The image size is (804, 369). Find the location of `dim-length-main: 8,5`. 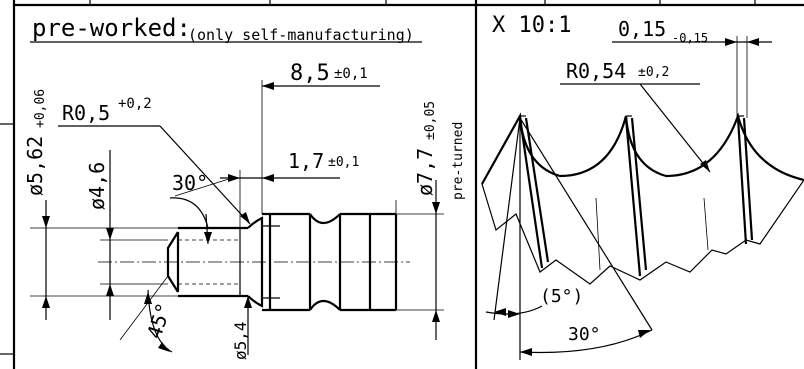

dim-length-main: 8,5 is located at coordinates (310, 73).